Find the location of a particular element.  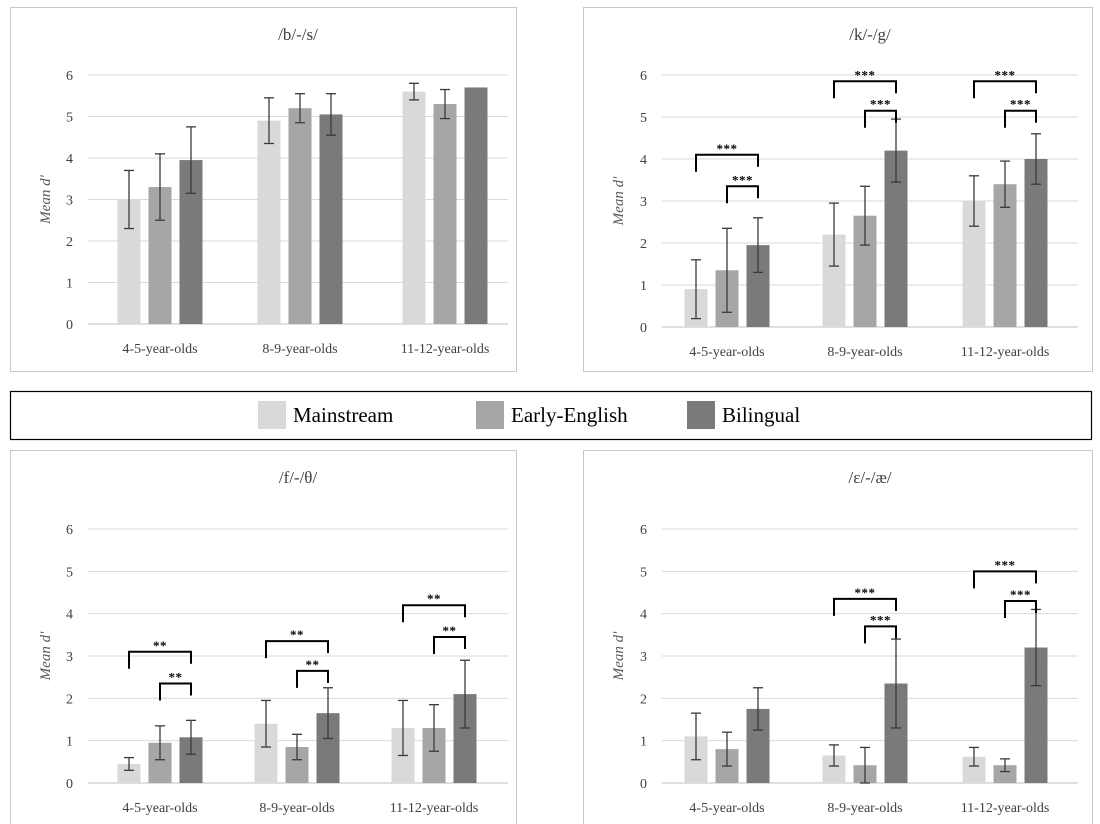

chart-title: /k/-/g/ is located at coordinates (870, 34).